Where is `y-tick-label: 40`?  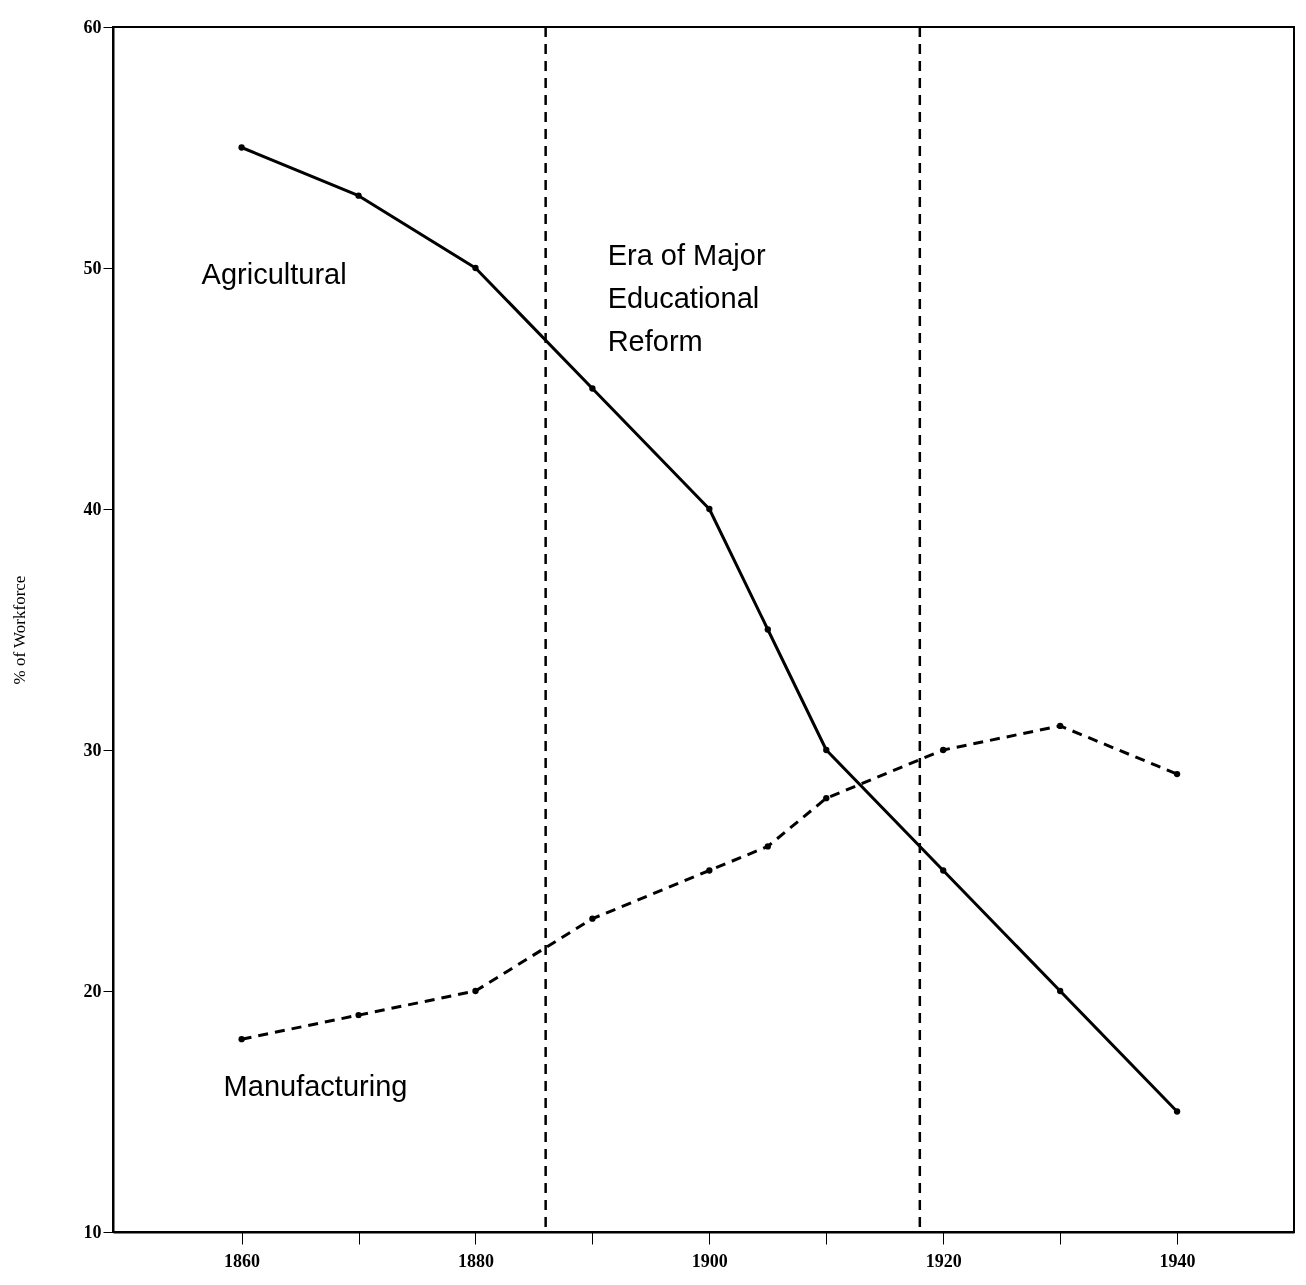 y-tick-label: 40 is located at coordinates (92, 508).